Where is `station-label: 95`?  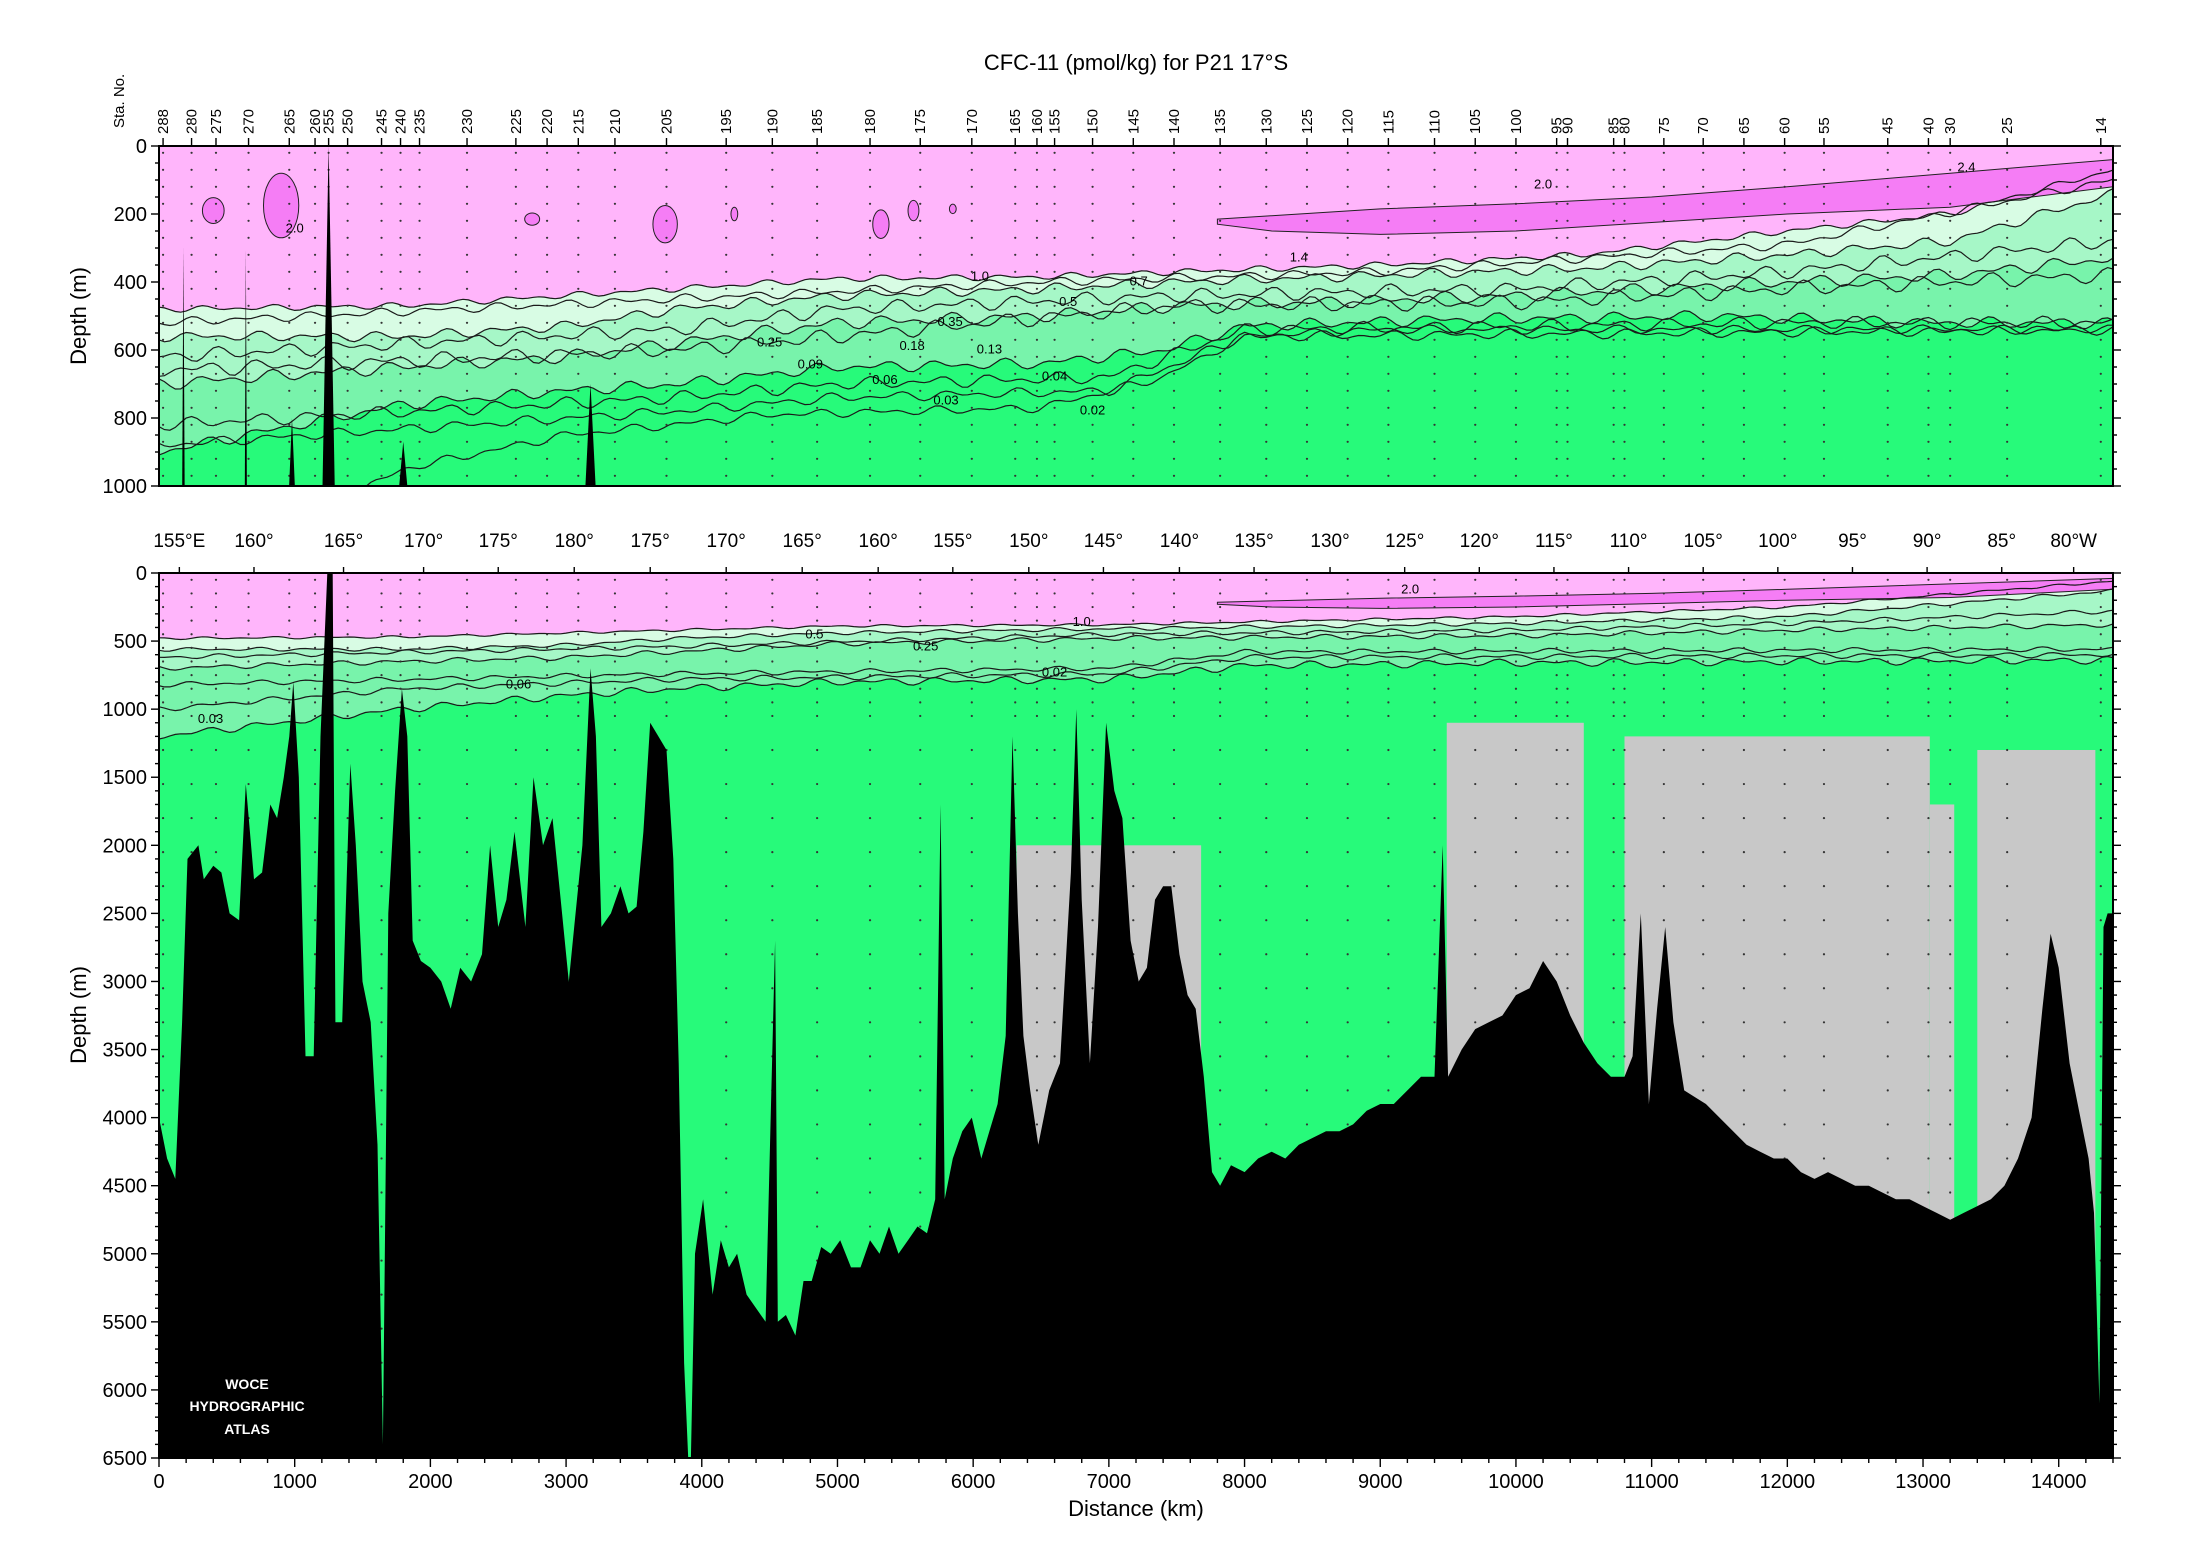
station-label: 95 is located at coordinates (1557, 125).